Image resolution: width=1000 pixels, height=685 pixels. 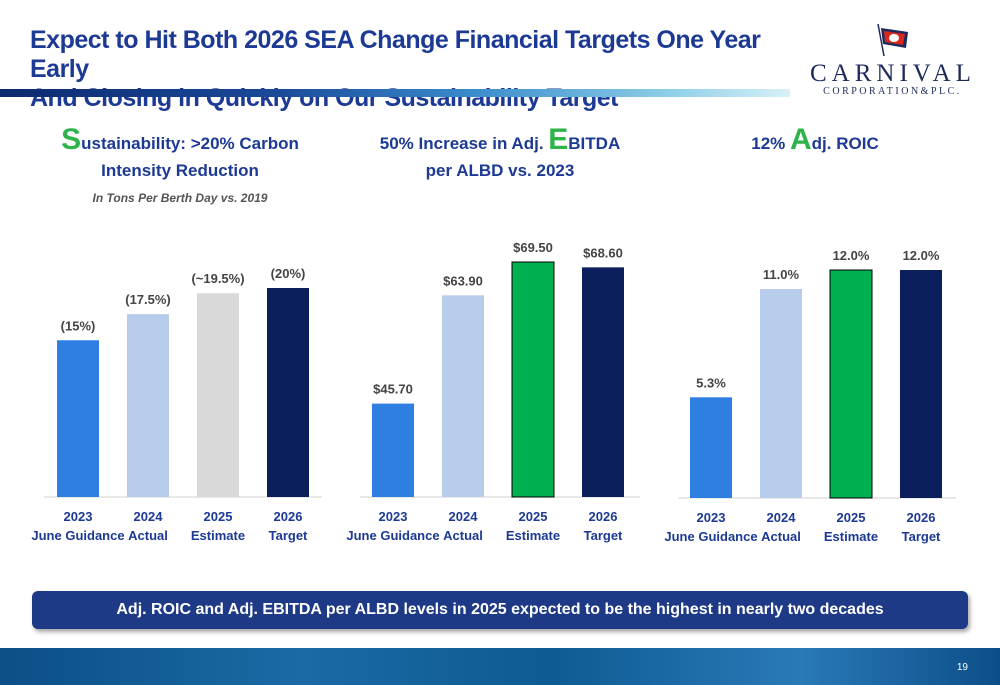 I want to click on sustainability-subtitle: In Tons Per Berth Day vs. 2019, so click(x=180, y=198).